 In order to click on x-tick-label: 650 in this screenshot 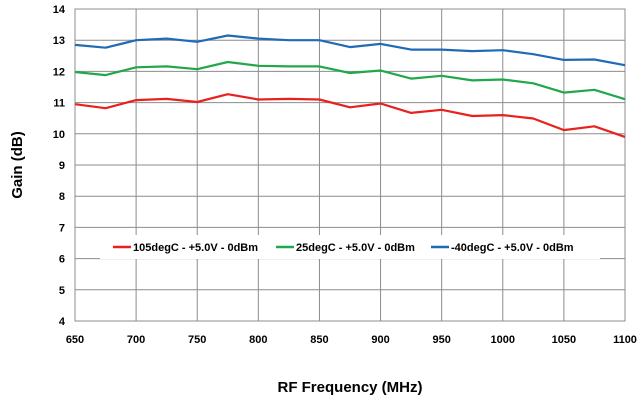, I will do `click(75, 340)`.